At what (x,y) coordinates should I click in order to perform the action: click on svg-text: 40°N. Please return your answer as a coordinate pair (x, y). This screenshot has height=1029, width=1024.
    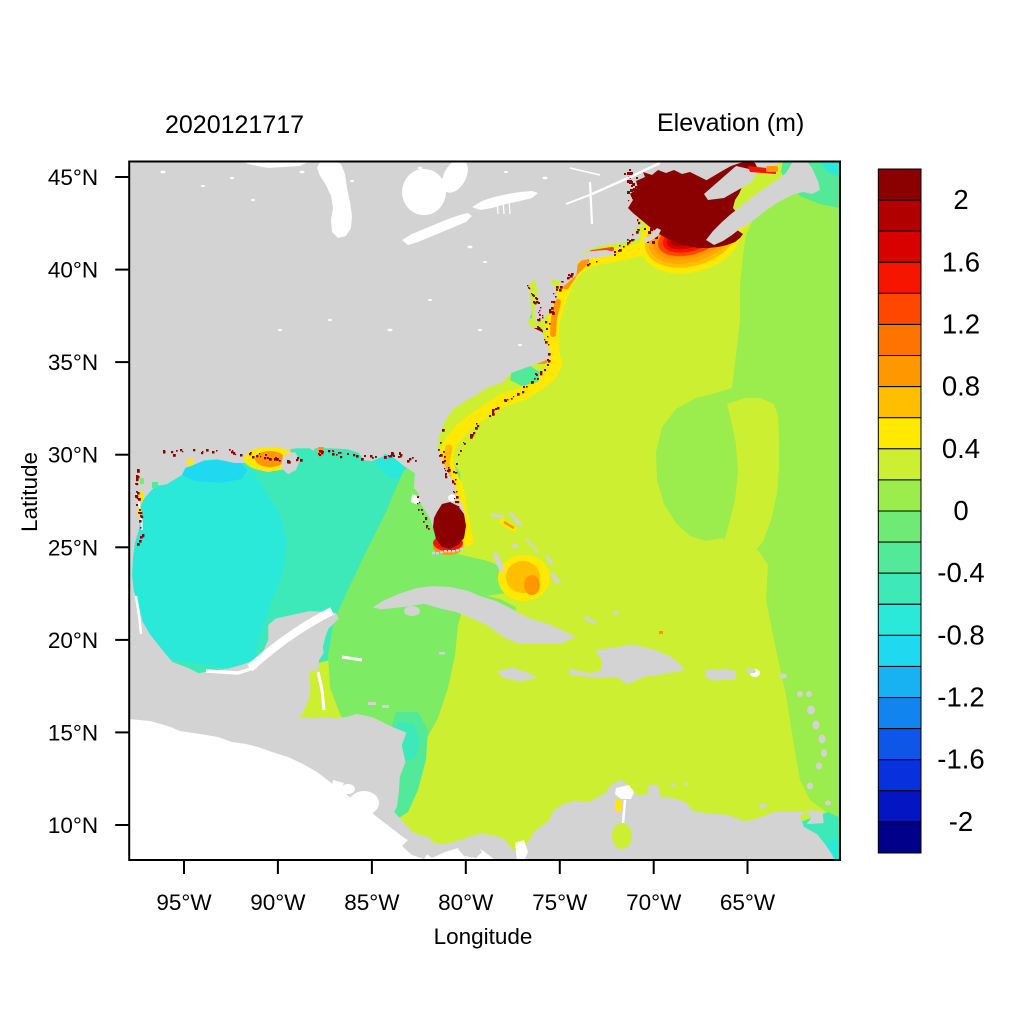
    Looking at the image, I should click on (73, 270).